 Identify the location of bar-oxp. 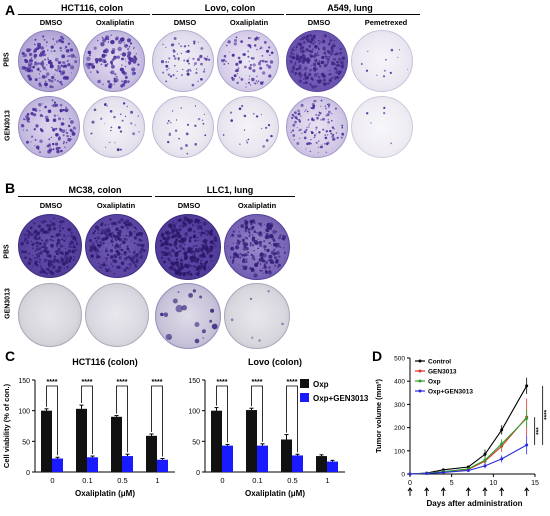
(251, 441).